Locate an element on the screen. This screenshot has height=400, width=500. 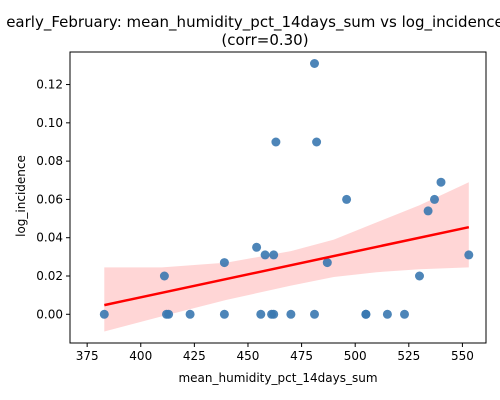
y-tick-label: 0.00 is located at coordinates (49, 314).